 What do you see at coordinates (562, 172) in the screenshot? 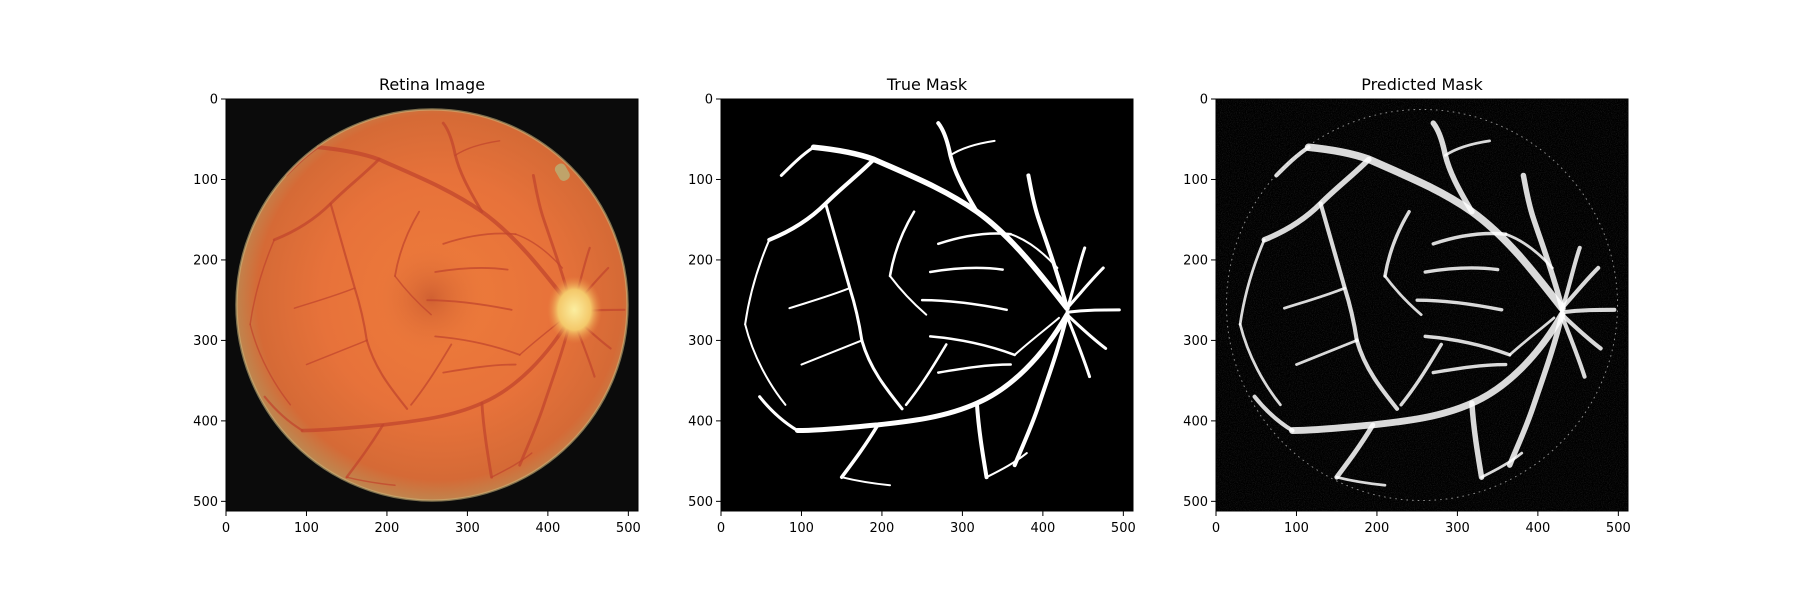
I see `fundus-notch` at bounding box center [562, 172].